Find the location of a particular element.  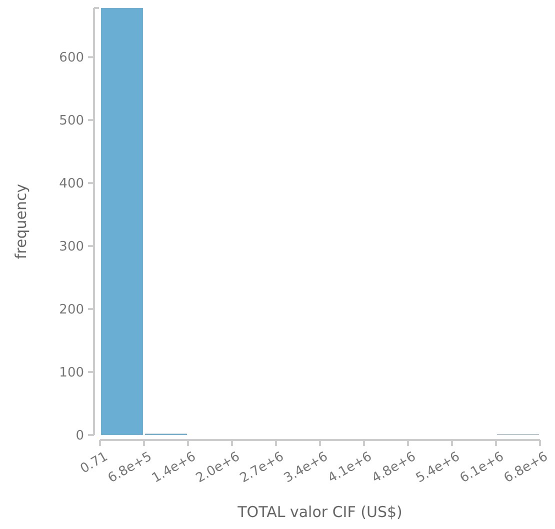

y-axis-title: frequency is located at coordinates (21, 222).